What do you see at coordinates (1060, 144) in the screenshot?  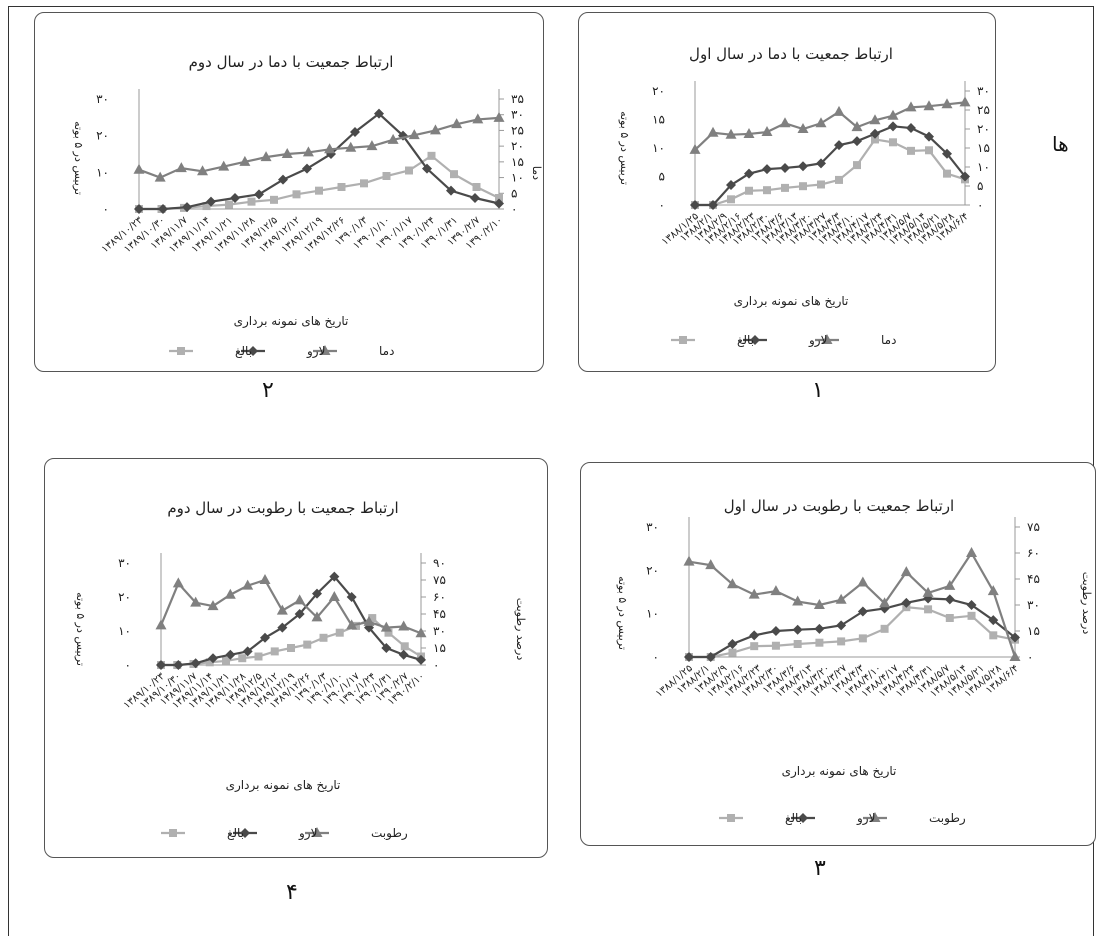 I see `side-mark: ها` at bounding box center [1060, 144].